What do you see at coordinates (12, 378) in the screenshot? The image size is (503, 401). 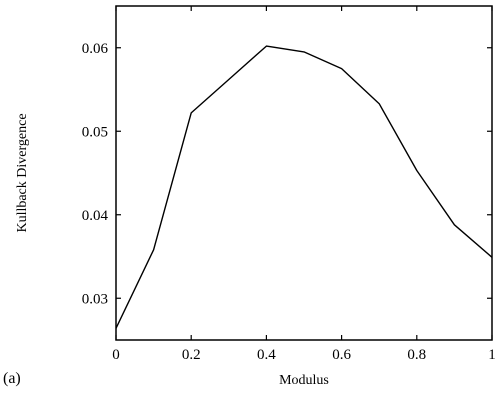 I see `panel-label: (a)` at bounding box center [12, 378].